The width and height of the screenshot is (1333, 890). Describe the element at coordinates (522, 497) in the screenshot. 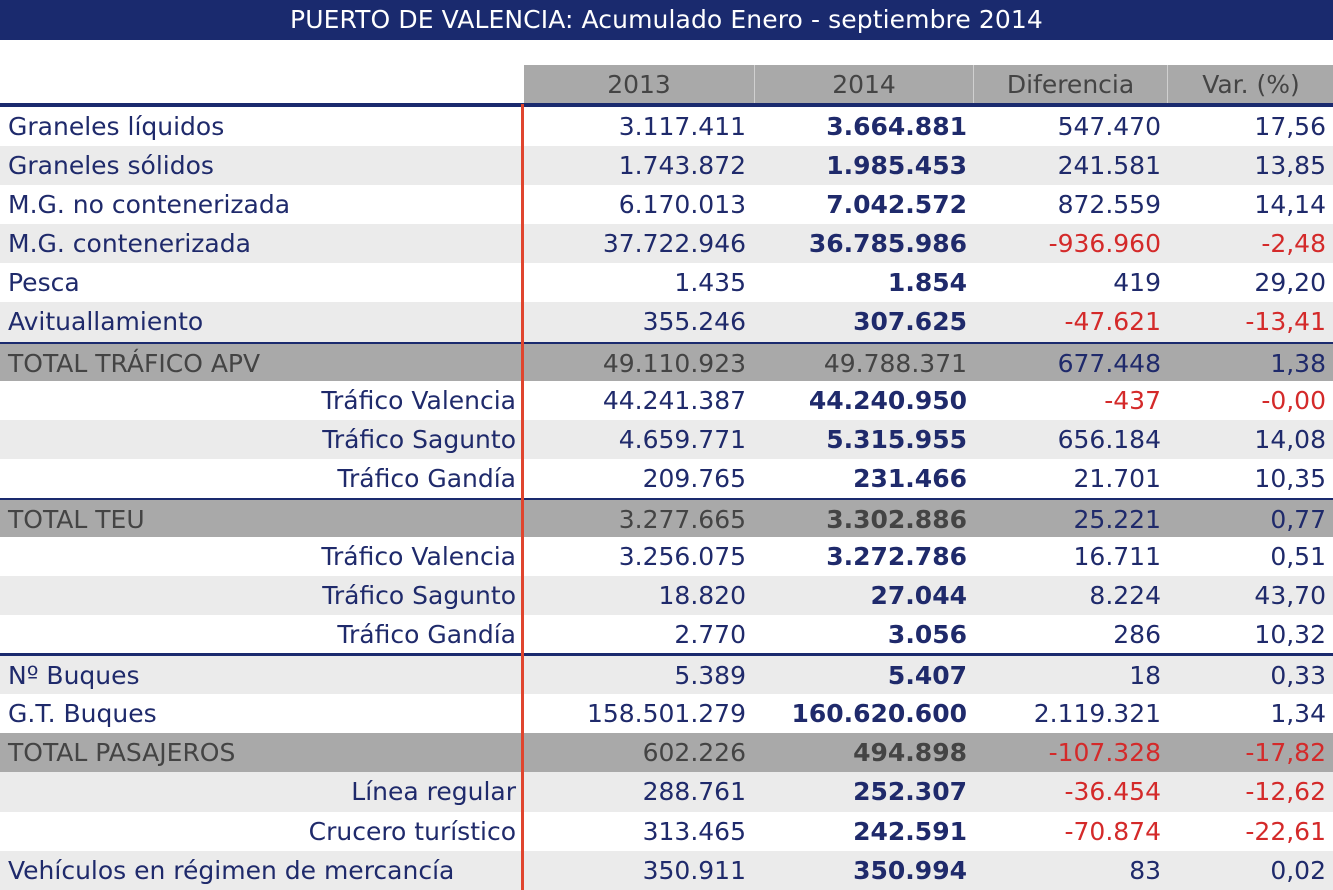

I see `label-column-divider` at that location.